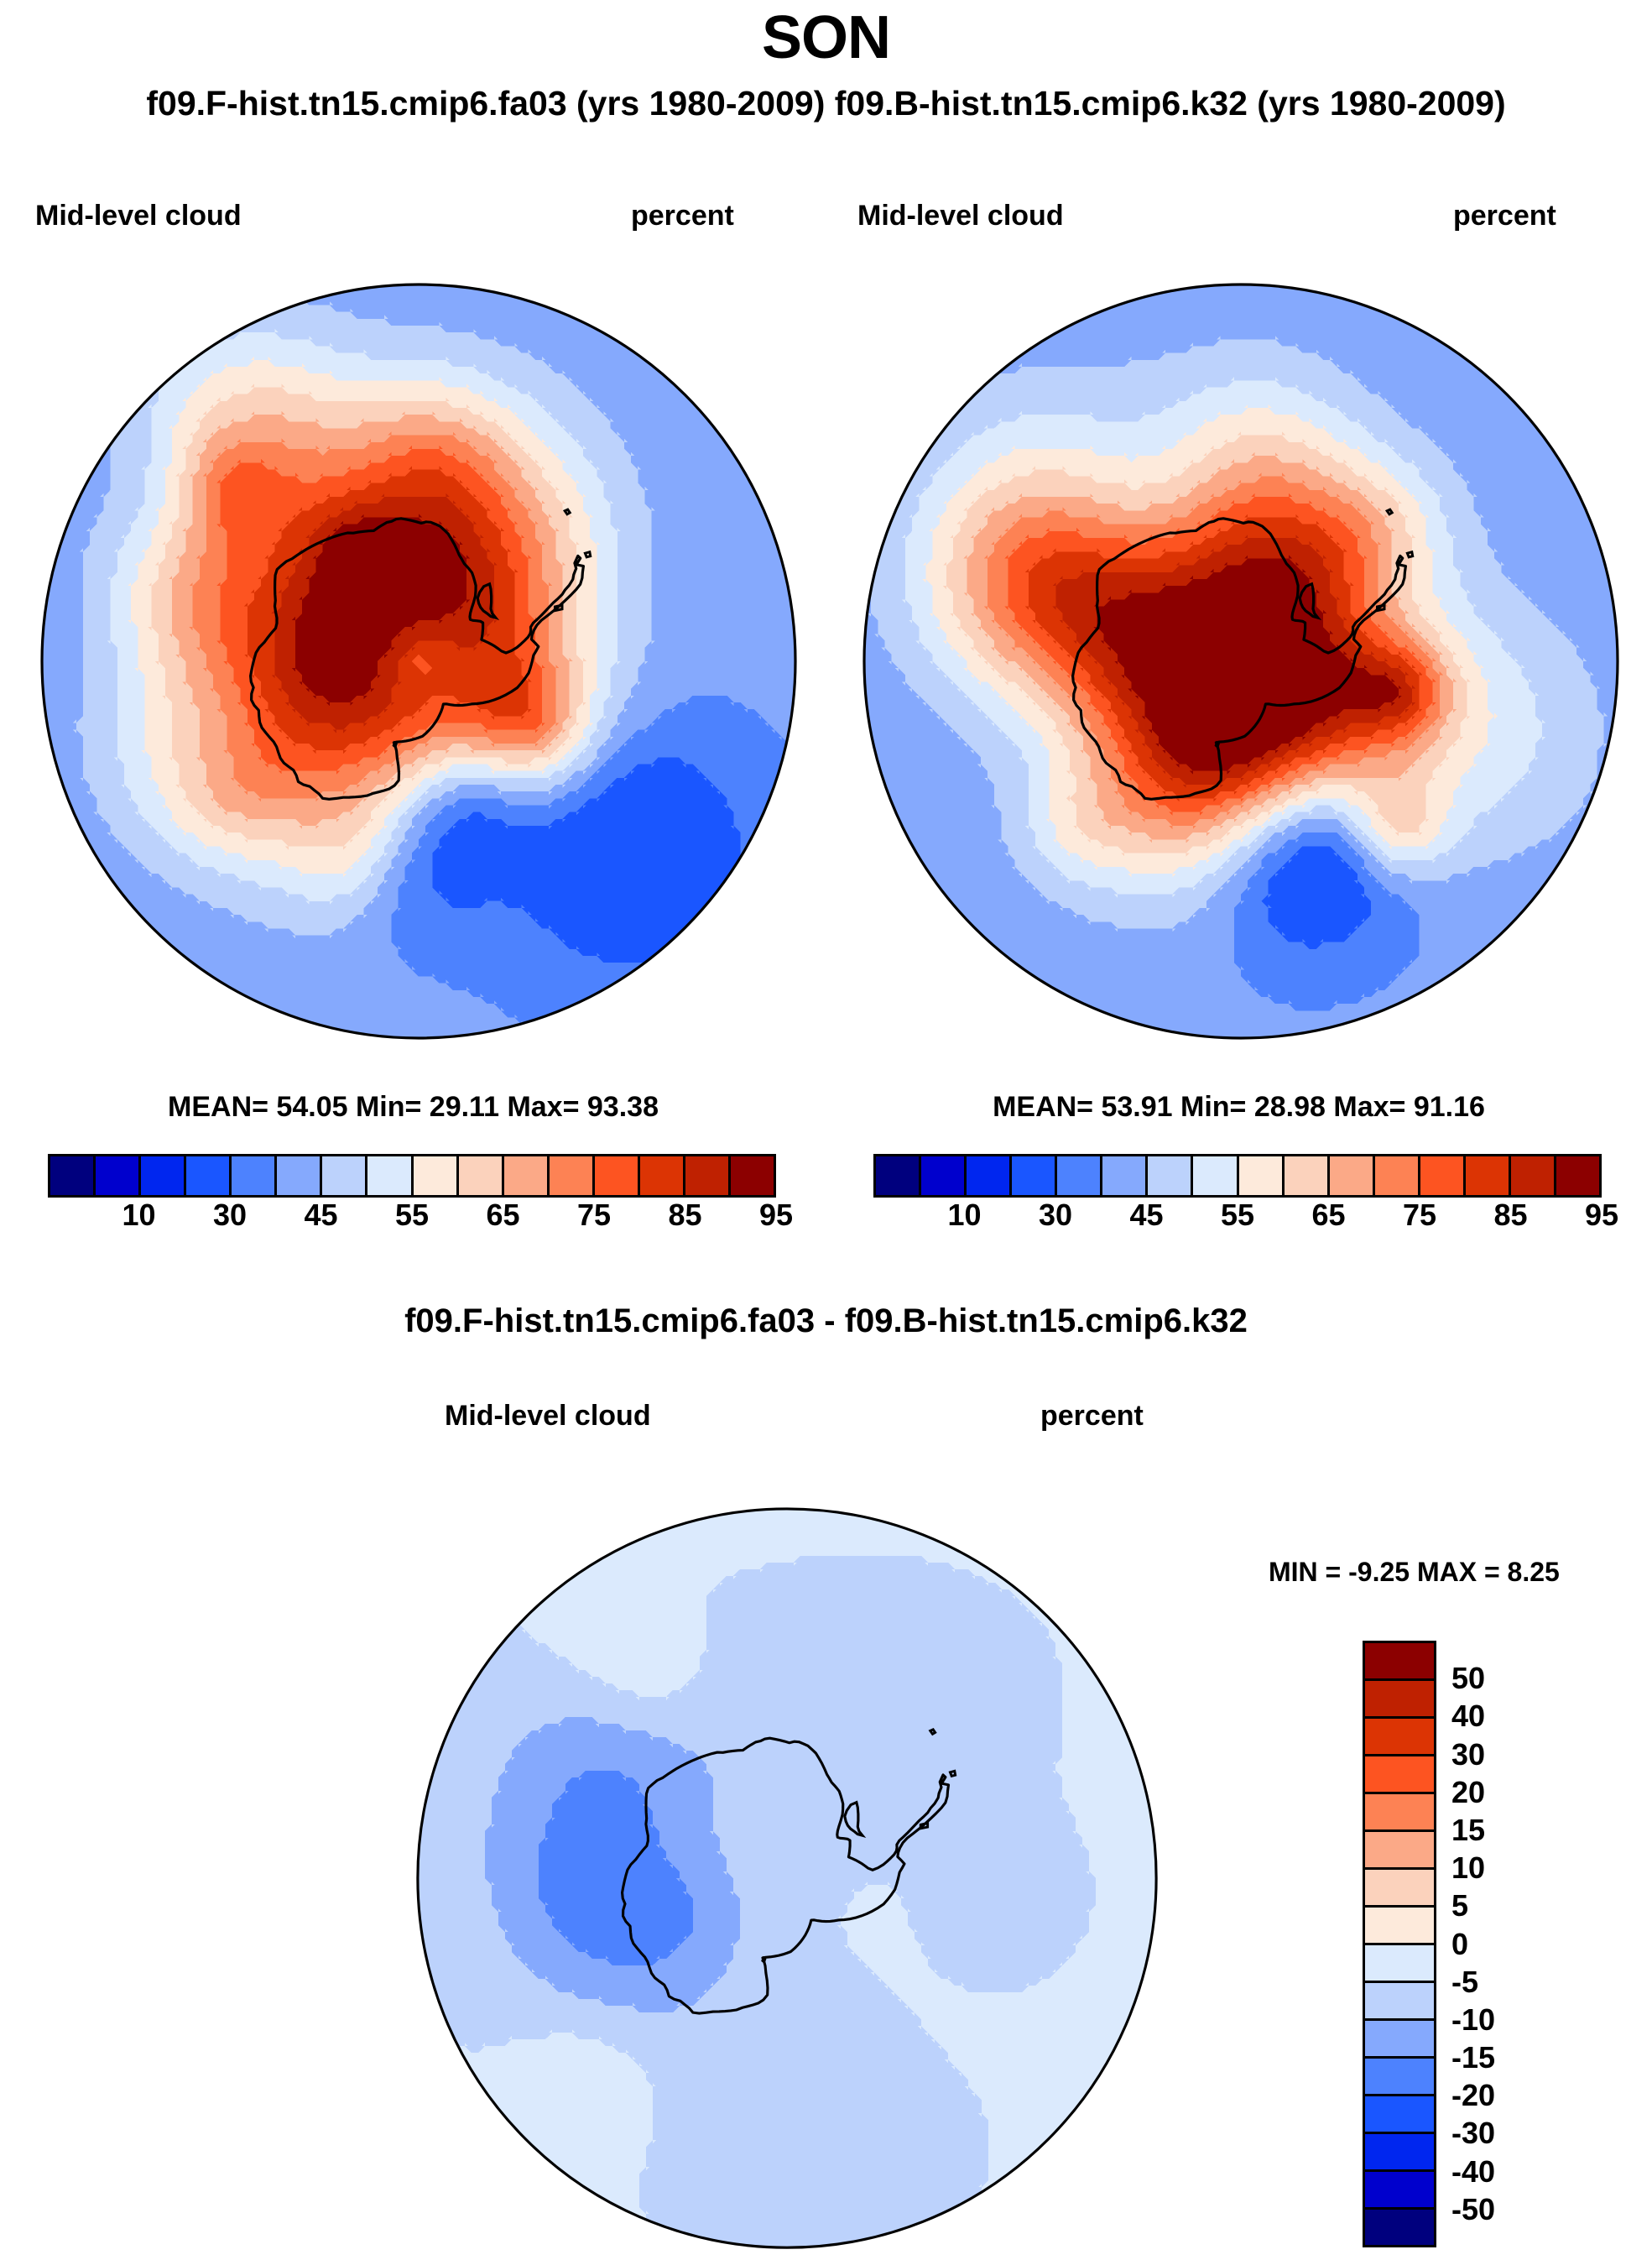 The image size is (1652, 2260). Describe the element at coordinates (1419, 1215) in the screenshot. I see `colorbar-tick-label: 75` at that location.